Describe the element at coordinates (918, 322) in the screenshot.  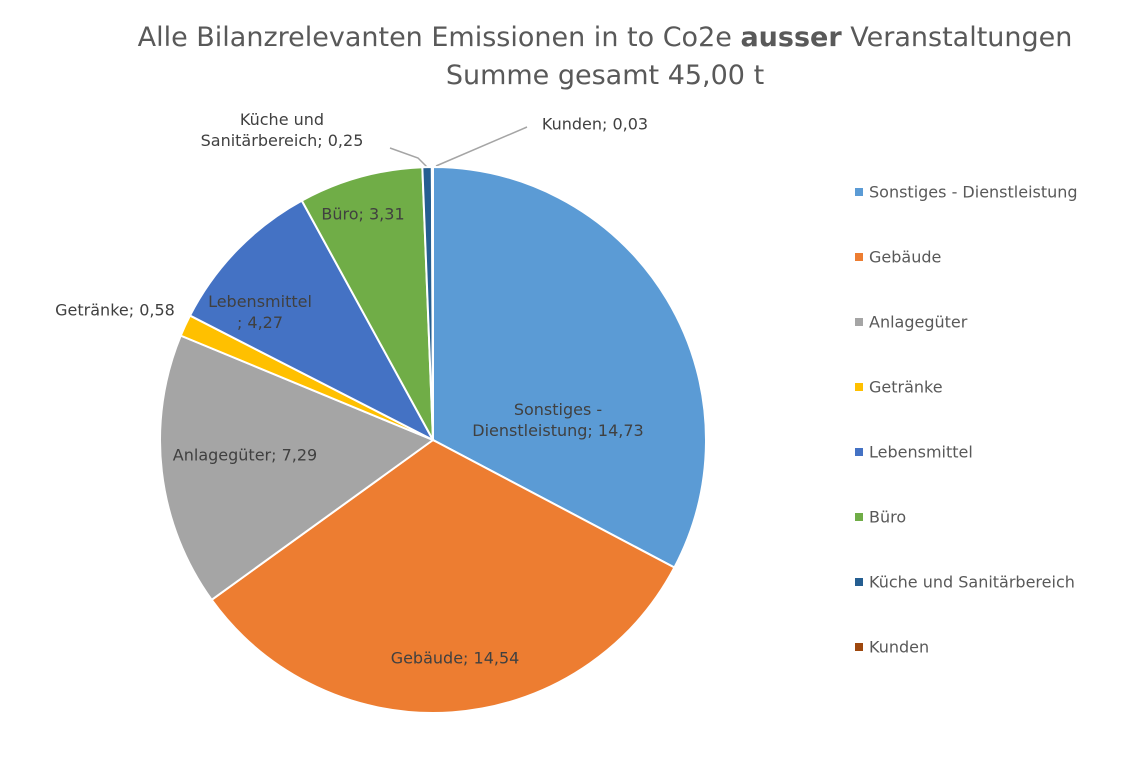
I see `legend-label: Anlagegüter` at that location.